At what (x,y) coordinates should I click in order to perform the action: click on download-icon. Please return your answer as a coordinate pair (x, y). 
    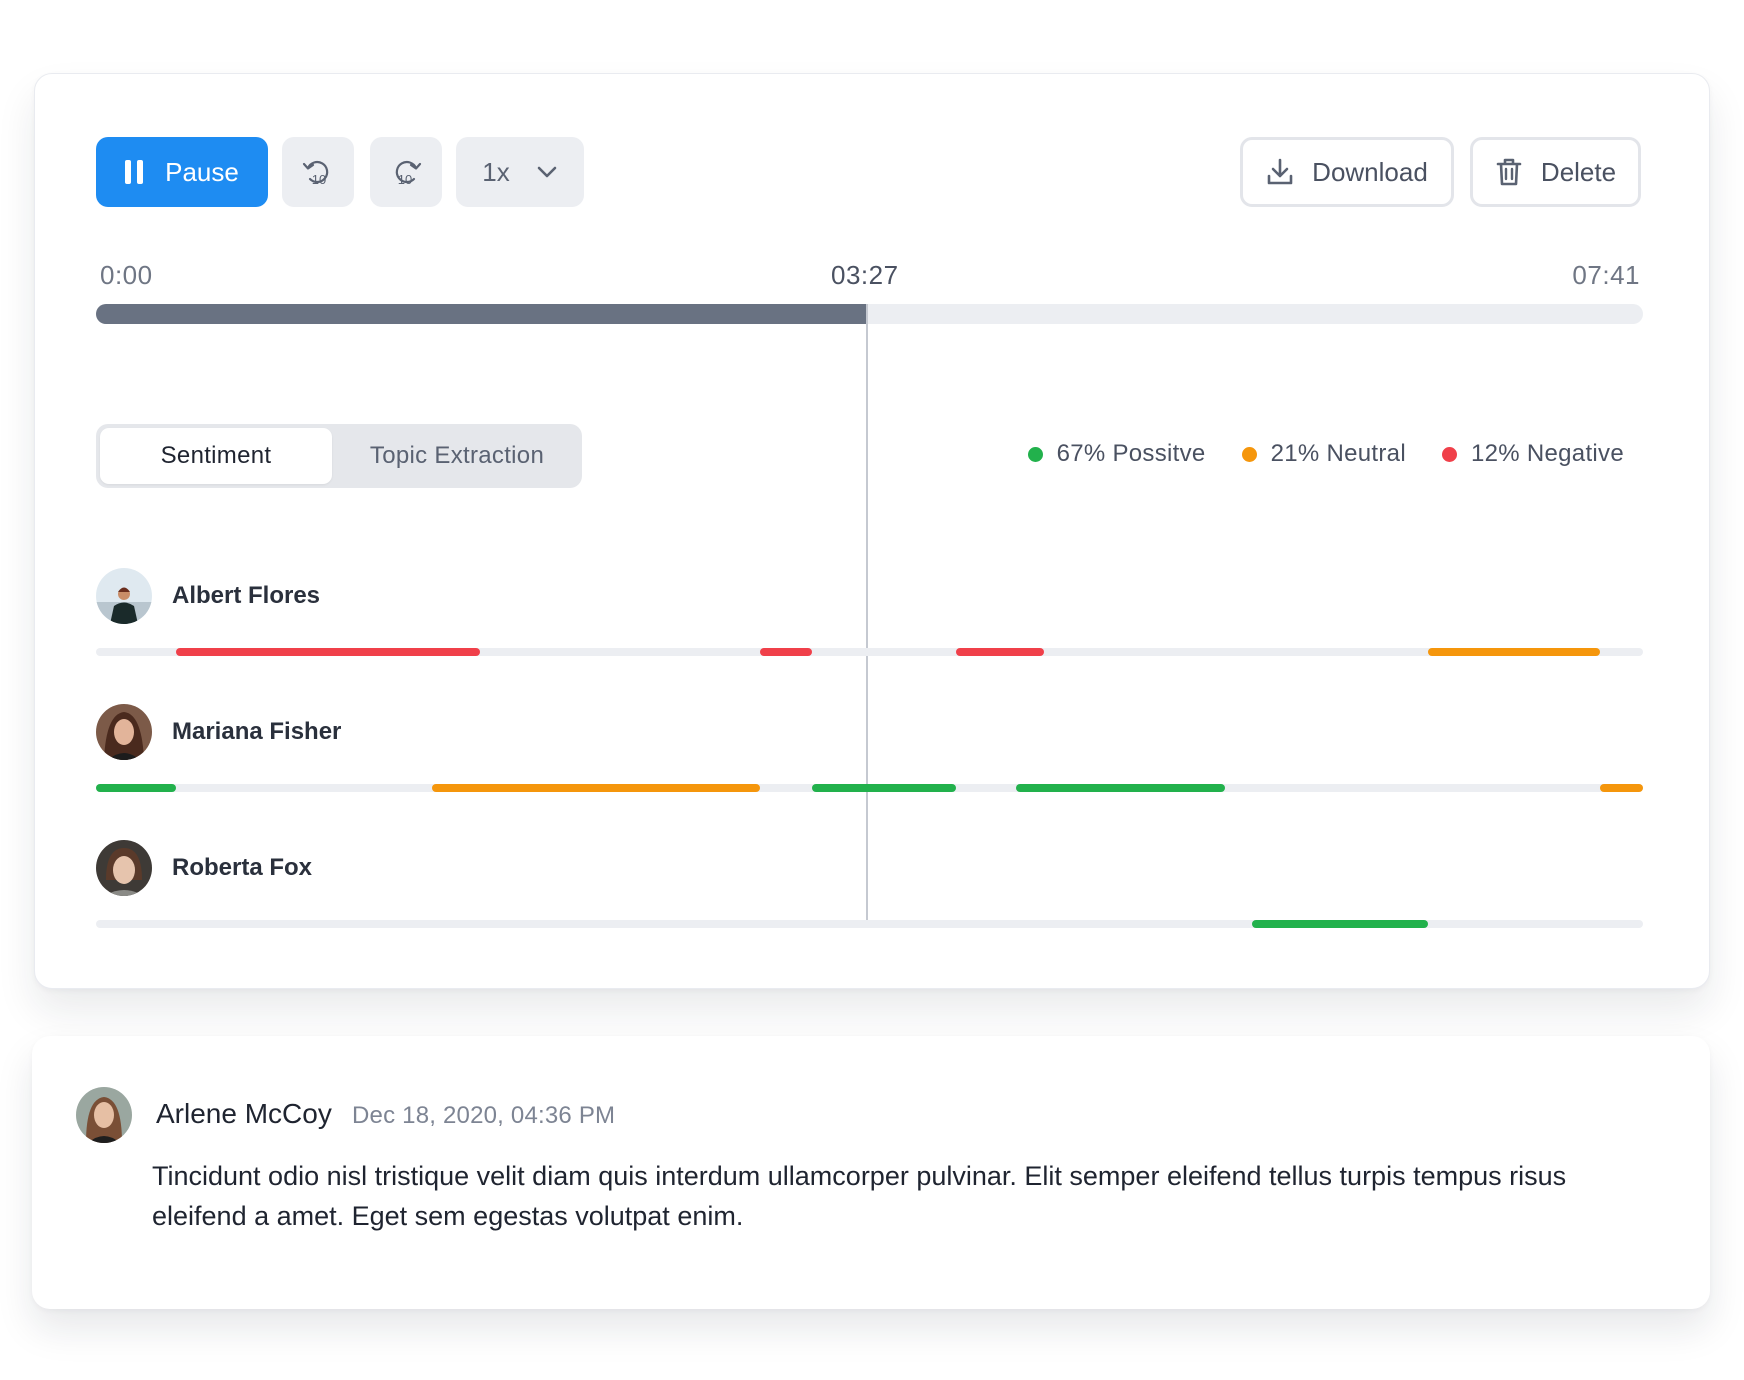
    Looking at the image, I should click on (1280, 171).